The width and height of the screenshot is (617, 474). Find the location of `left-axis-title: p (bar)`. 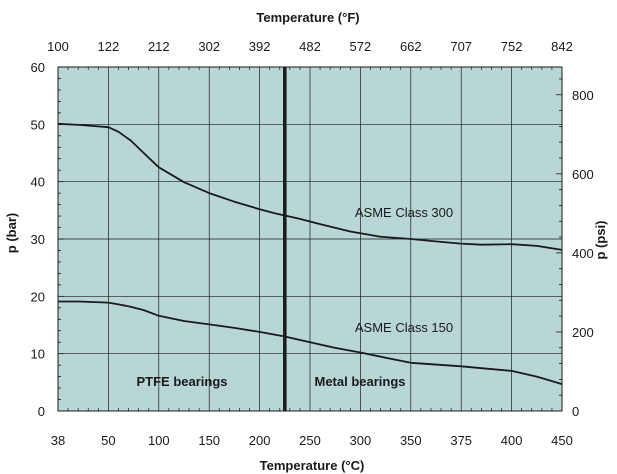

left-axis-title: p (bar) is located at coordinates (11, 233).